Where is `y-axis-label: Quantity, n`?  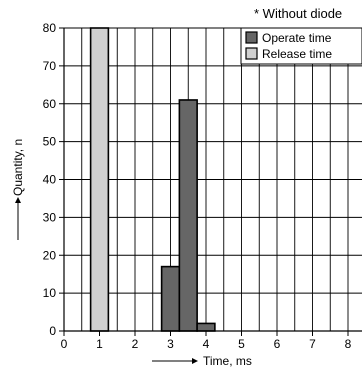
y-axis-label: Quantity, n is located at coordinates (18, 167).